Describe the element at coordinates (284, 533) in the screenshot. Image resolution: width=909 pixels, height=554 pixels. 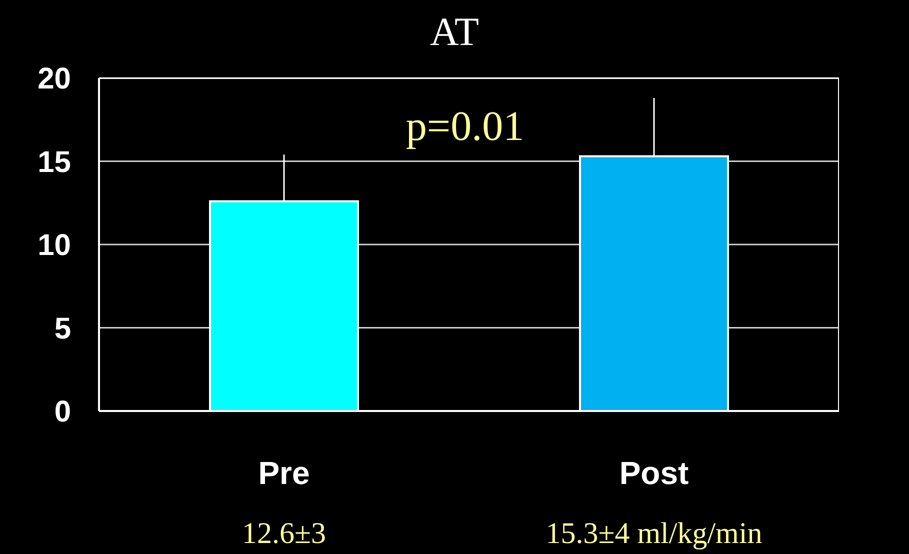
I see `data-label: 12.6±3` at that location.